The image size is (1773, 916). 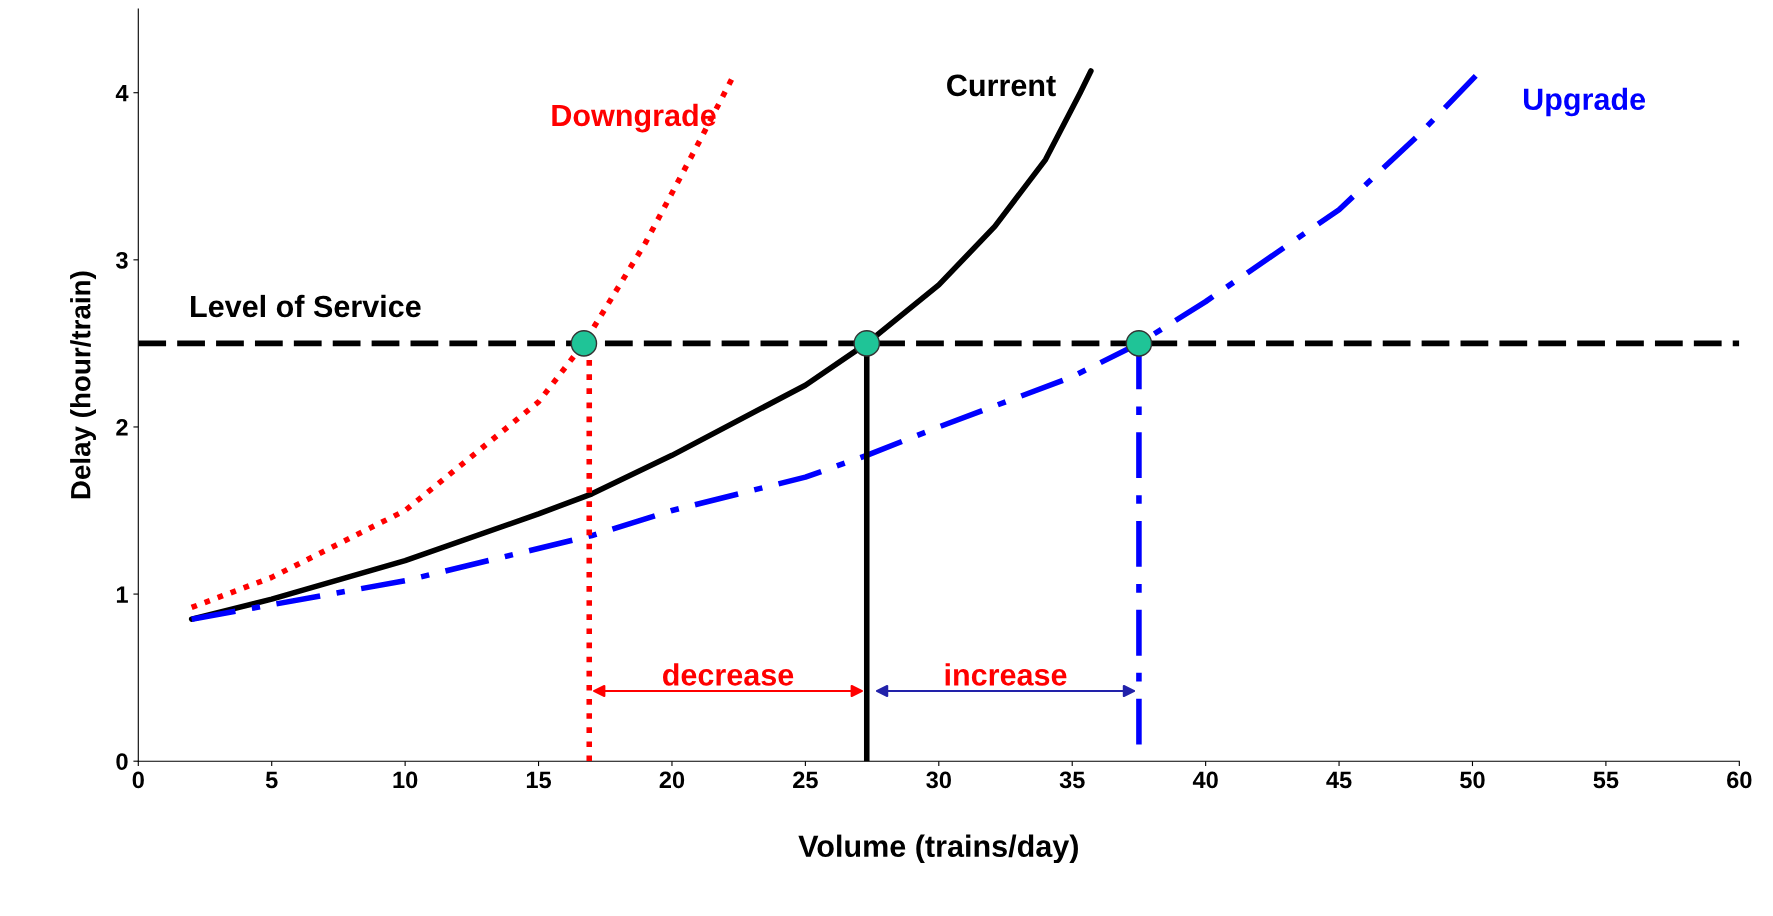 What do you see at coordinates (122, 594) in the screenshot?
I see `y-tick-label: 1` at bounding box center [122, 594].